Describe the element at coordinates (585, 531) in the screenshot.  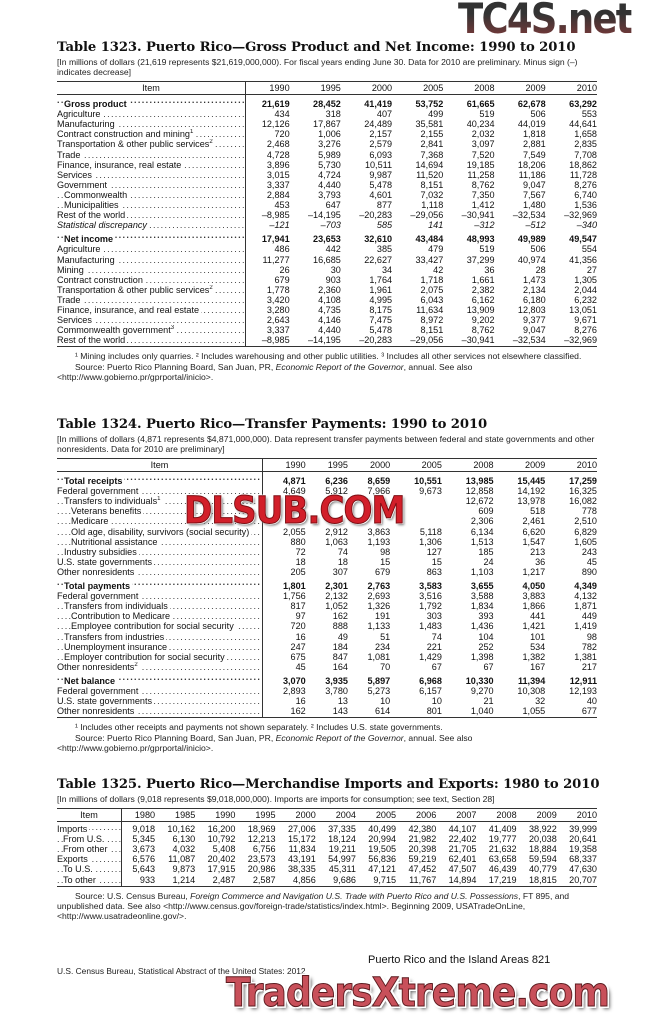
I see `table-cell: 6,829` at that location.